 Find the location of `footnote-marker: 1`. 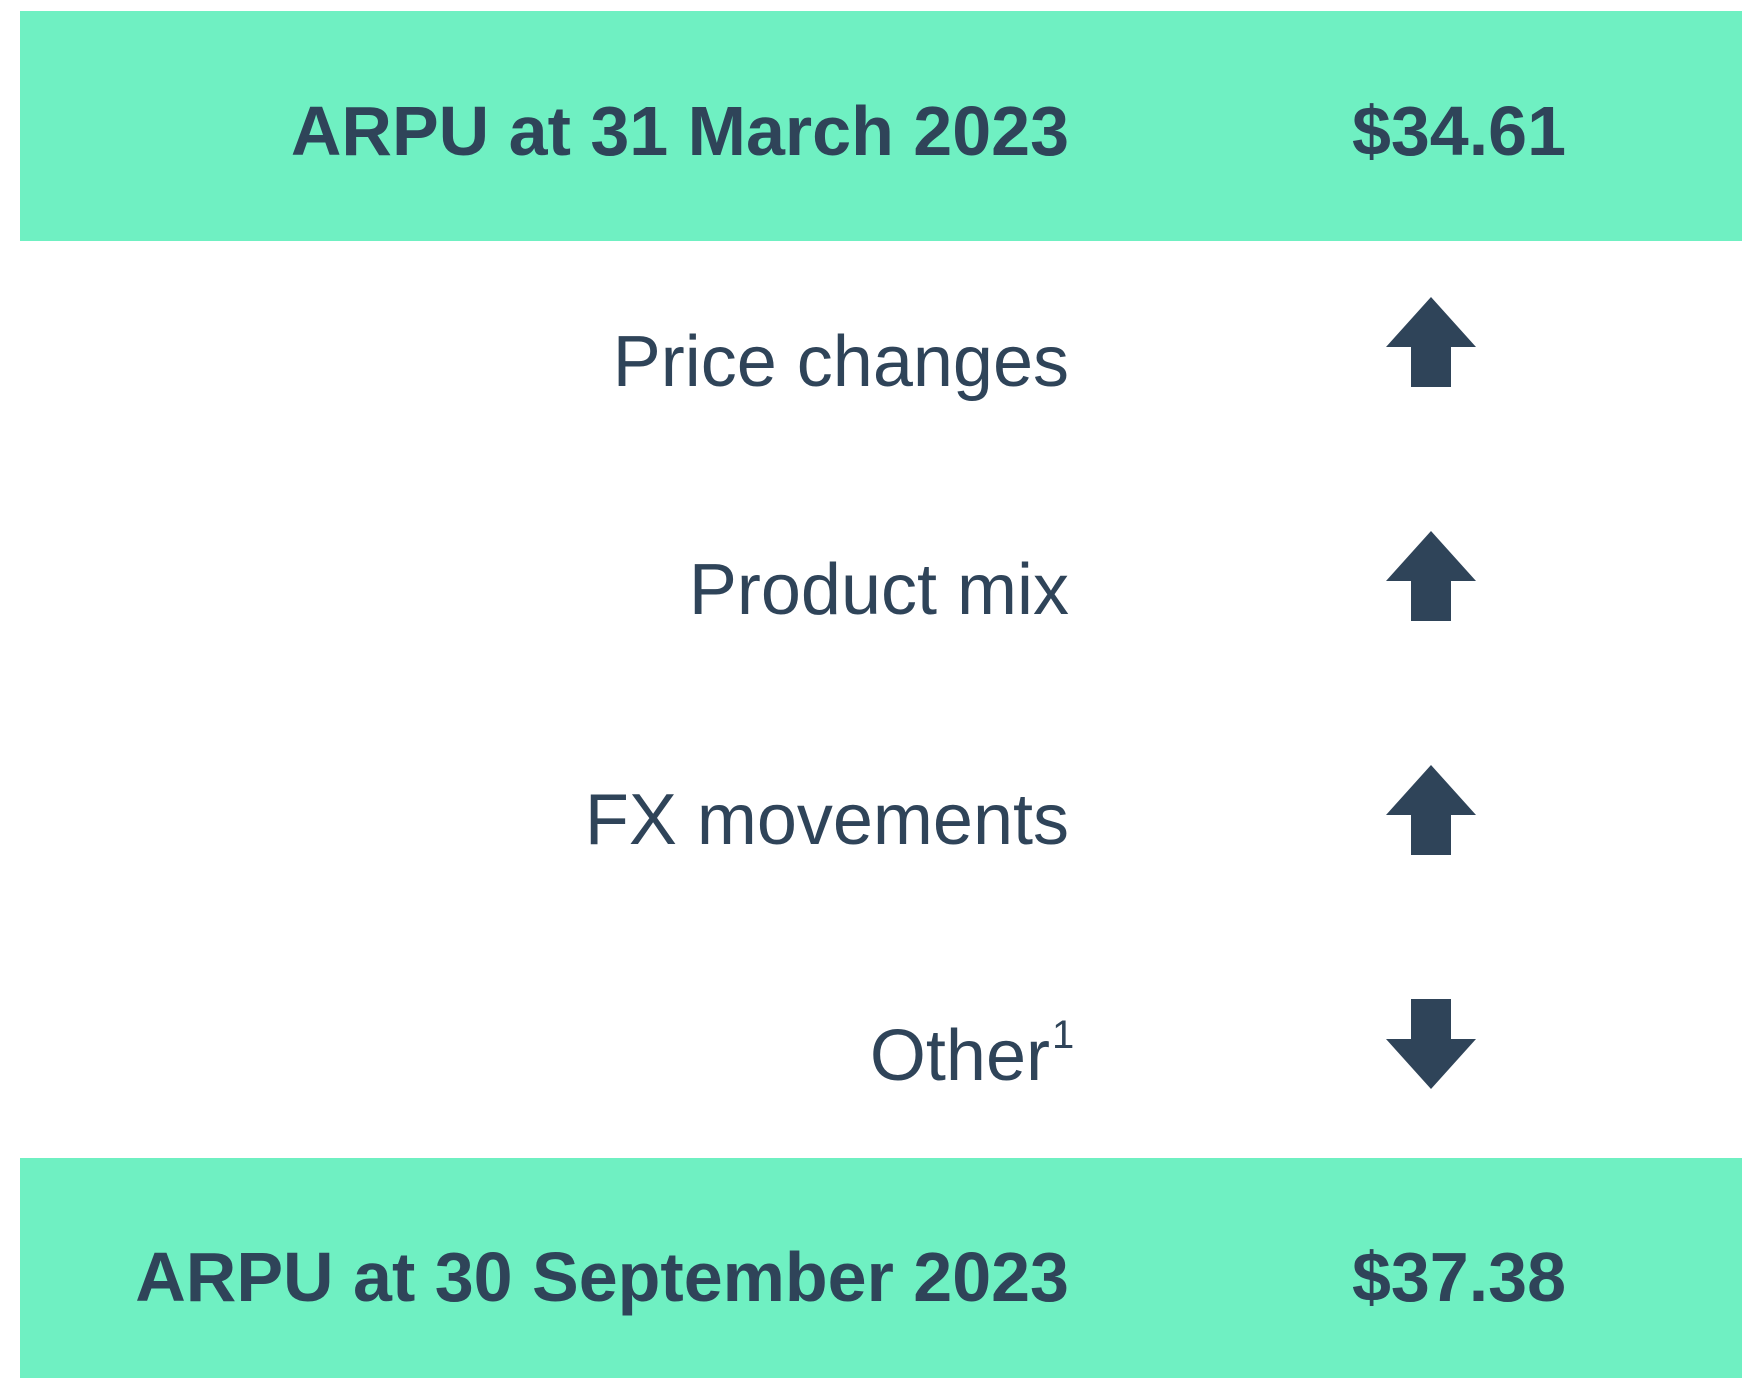

footnote-marker: 1 is located at coordinates (1063, 1035).